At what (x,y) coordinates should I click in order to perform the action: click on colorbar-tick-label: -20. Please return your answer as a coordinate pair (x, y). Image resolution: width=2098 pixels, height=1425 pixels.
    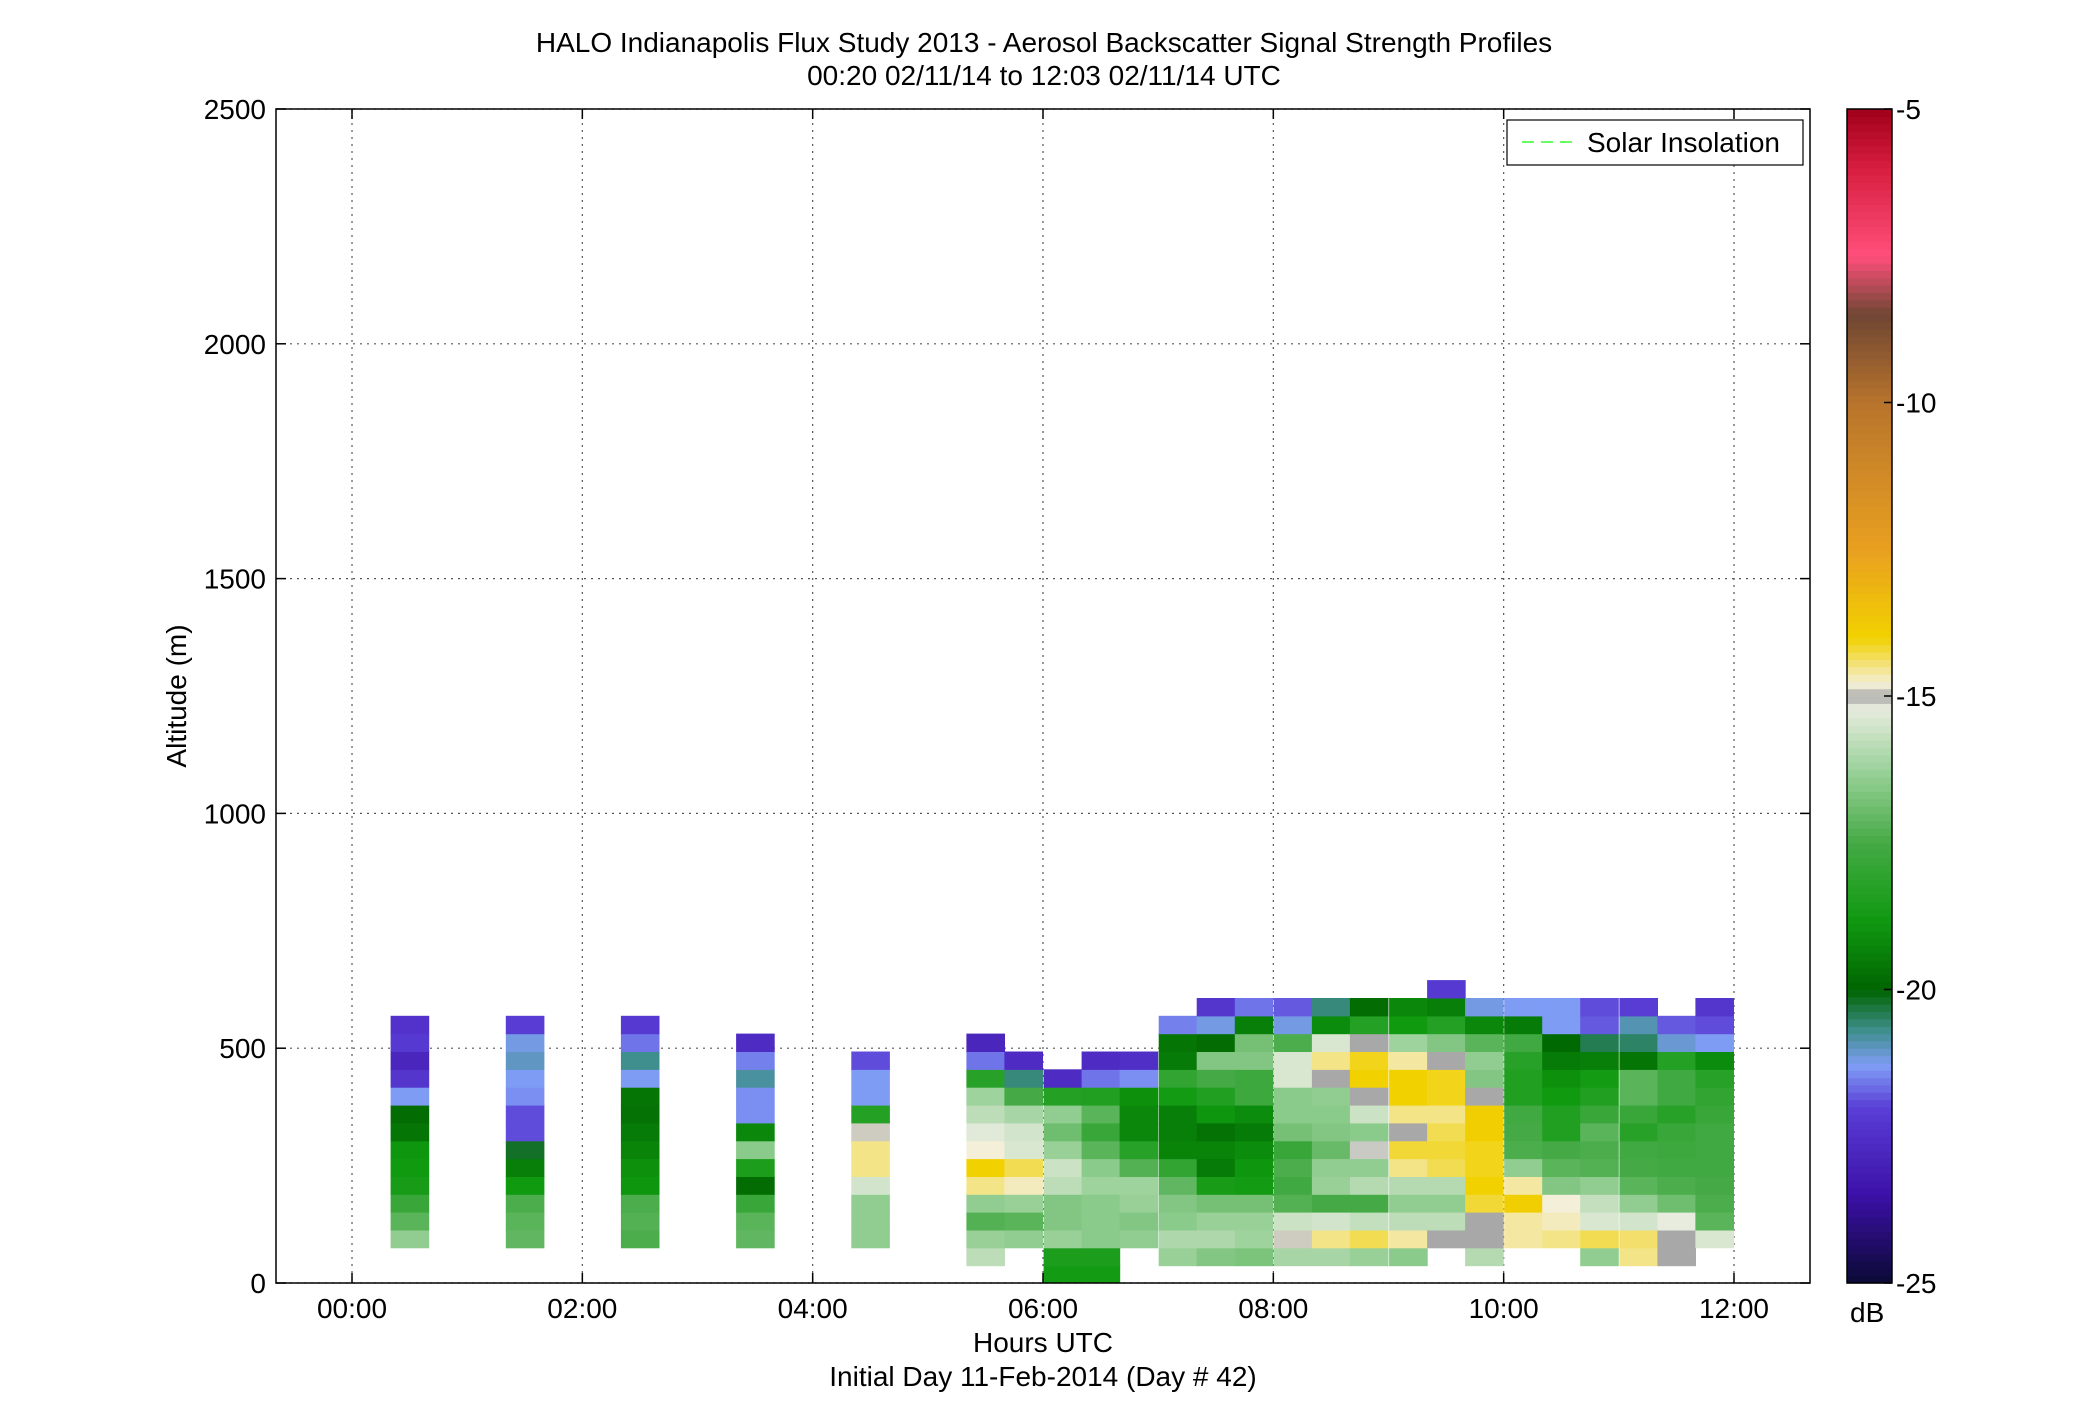
    Looking at the image, I should click on (1916, 990).